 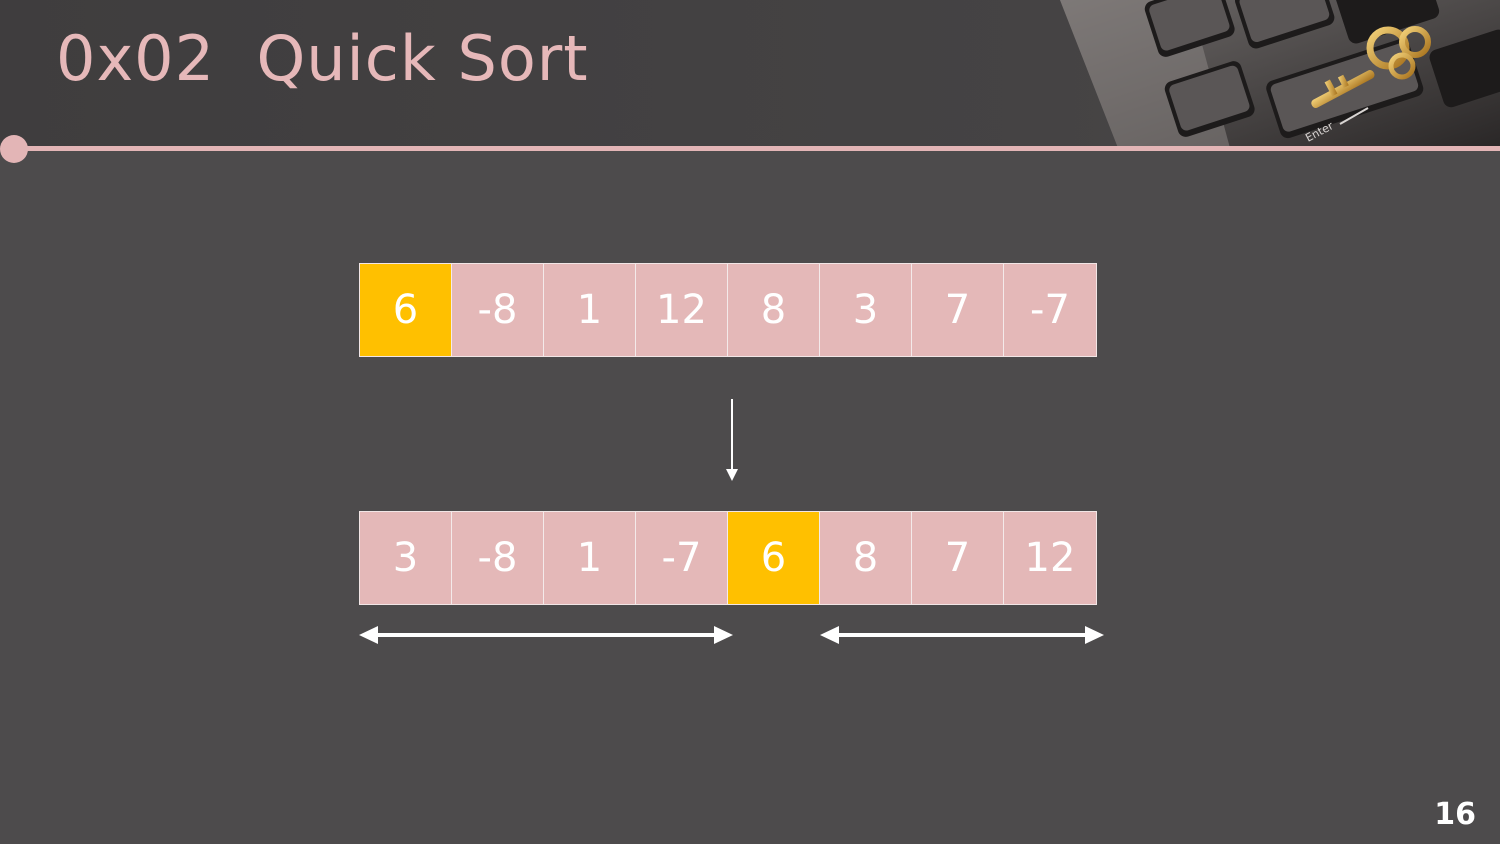 I want to click on title-underline-dot, so click(x=14, y=149).